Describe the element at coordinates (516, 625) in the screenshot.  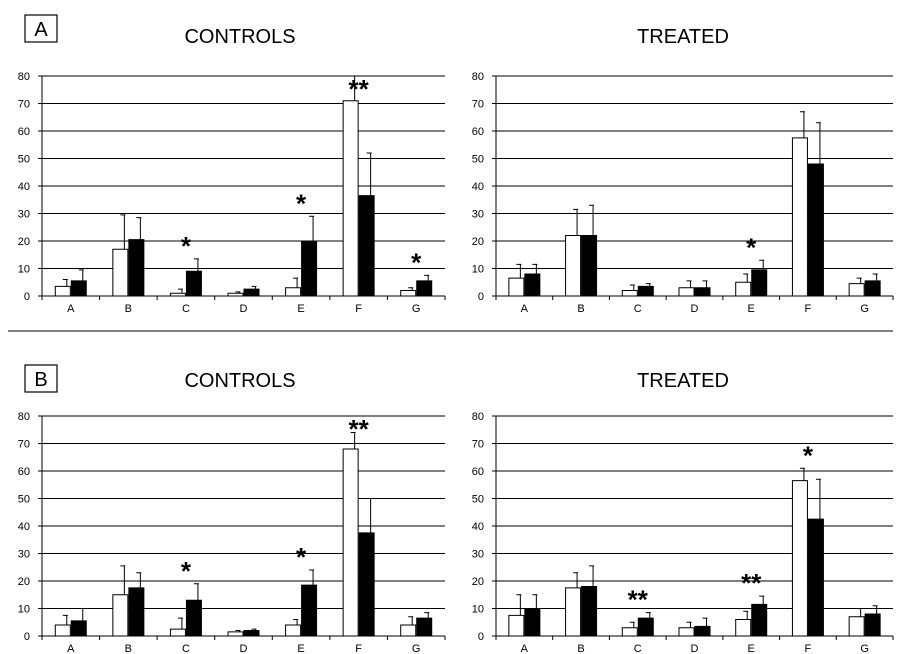
I see `bar-b-treated-s1-a` at that location.